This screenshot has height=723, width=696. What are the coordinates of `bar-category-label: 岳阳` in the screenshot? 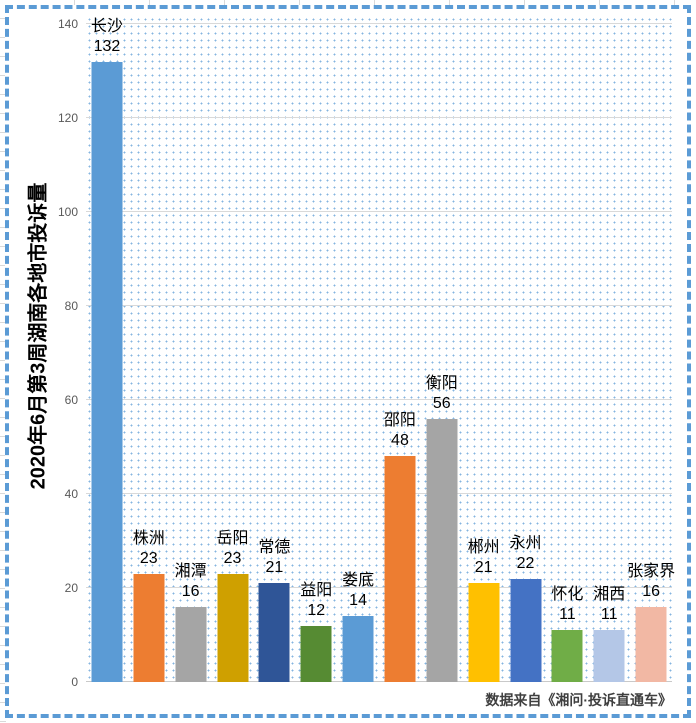 It's located at (232, 538).